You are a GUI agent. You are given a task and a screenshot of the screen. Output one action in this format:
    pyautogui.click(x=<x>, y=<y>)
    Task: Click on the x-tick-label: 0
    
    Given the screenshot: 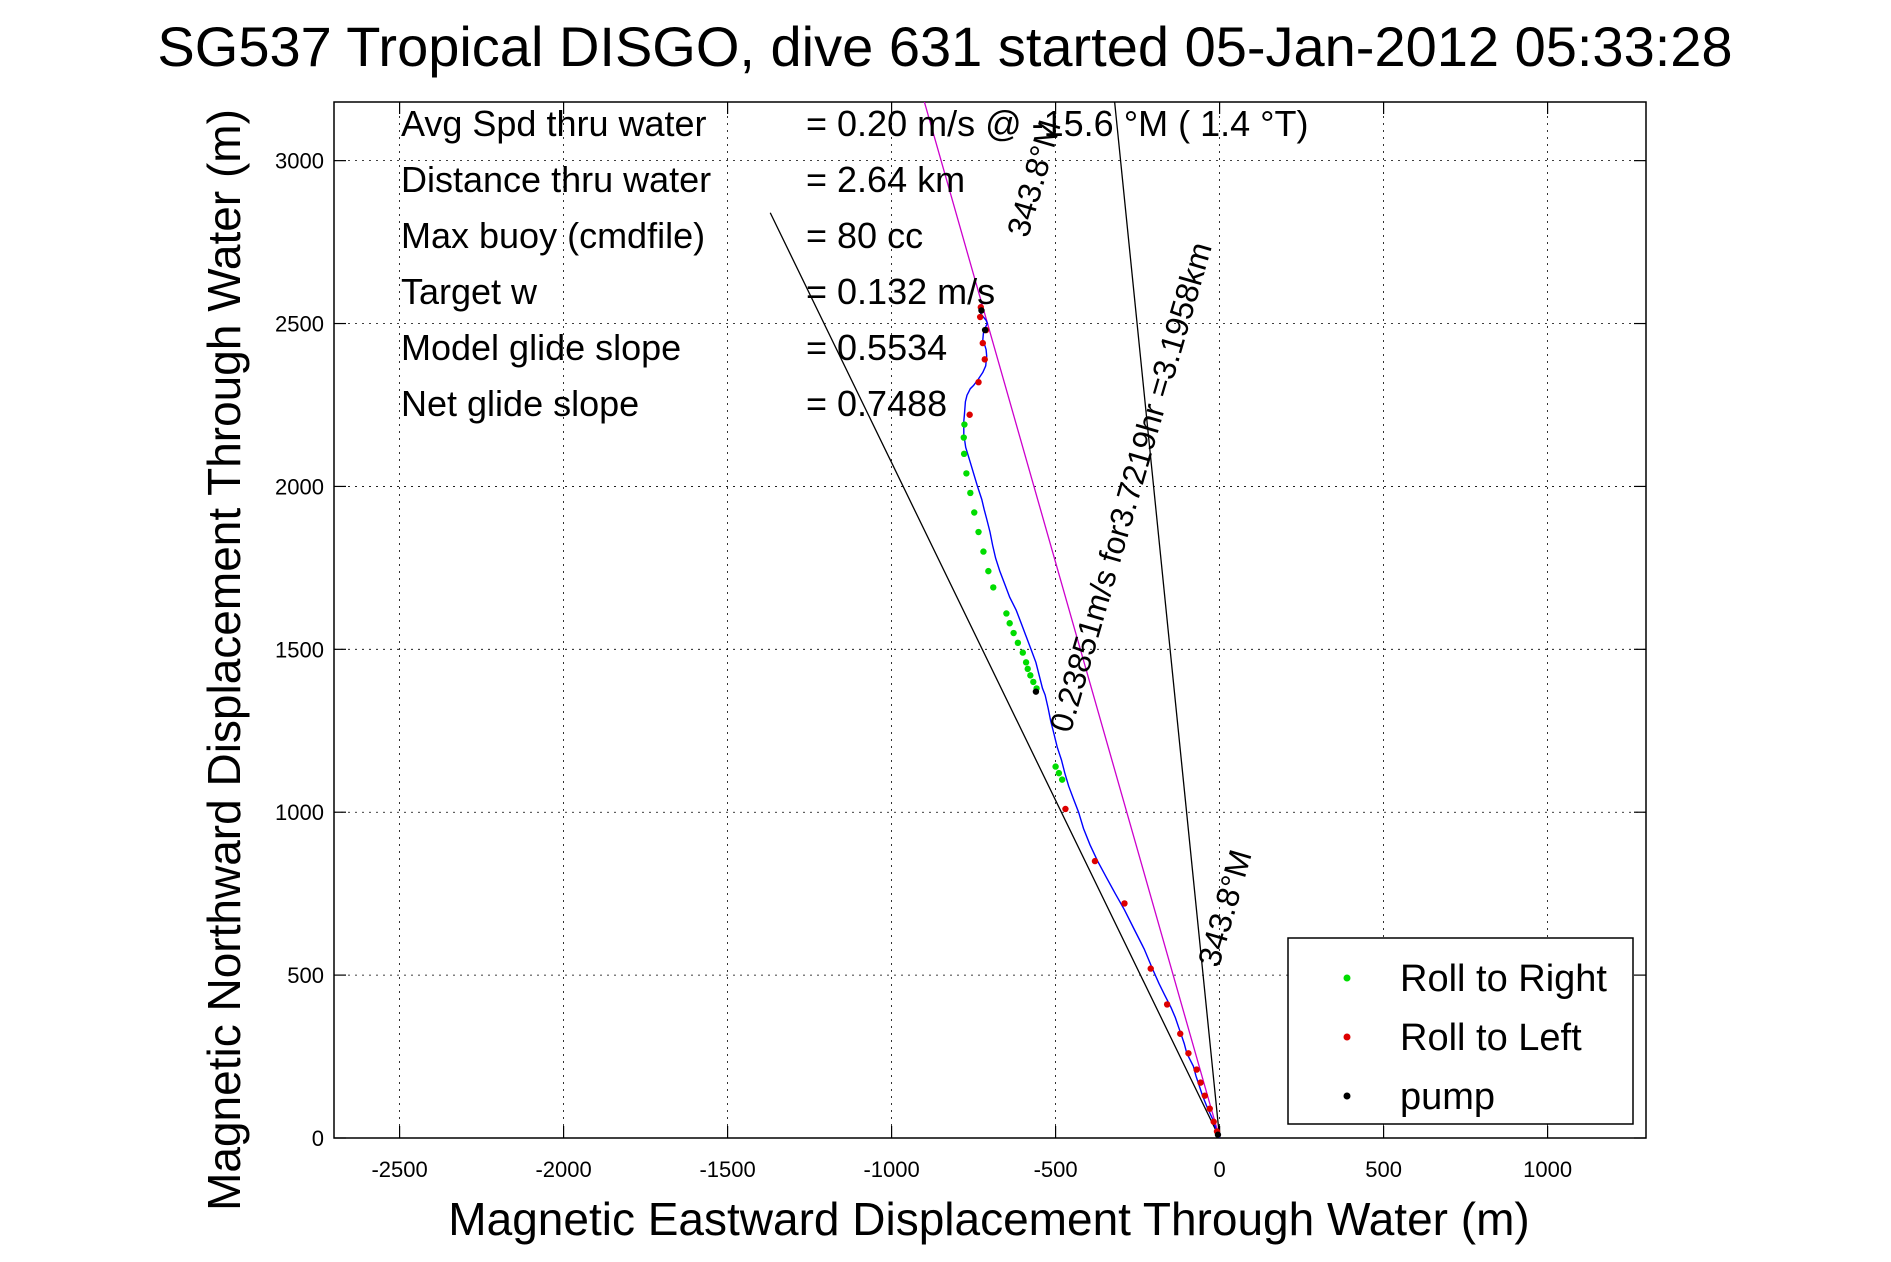 What is the action you would take?
    pyautogui.click(x=1219, y=1169)
    